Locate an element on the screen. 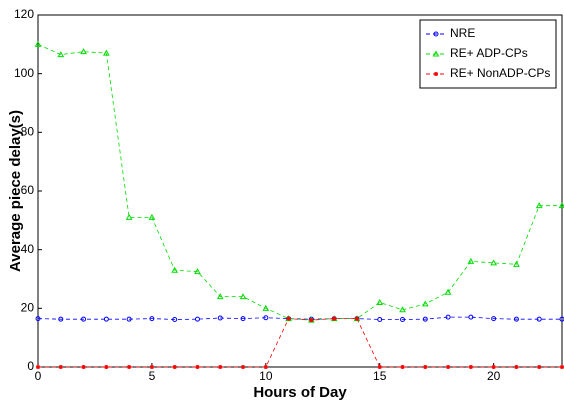 Image resolution: width=564 pixels, height=405 pixels. legend-label: RE+ NonADP-CPs is located at coordinates (500, 73).